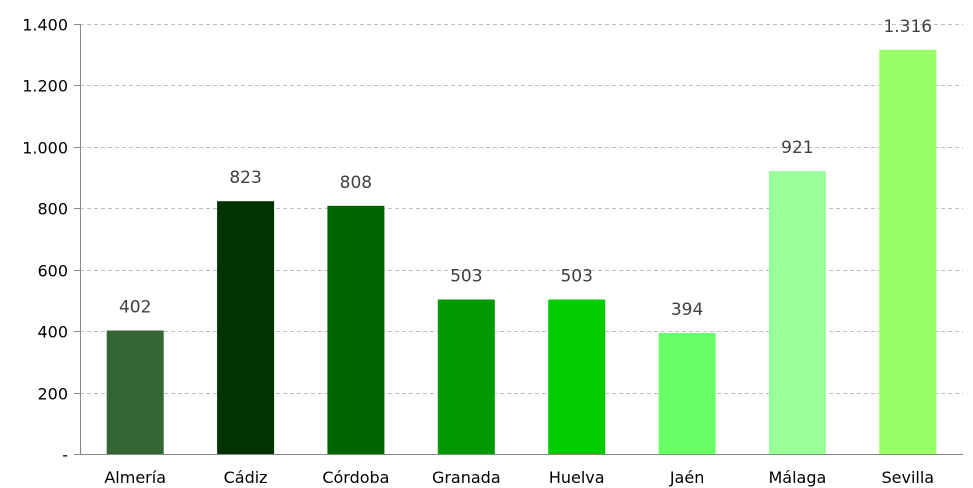 Image resolution: width=973 pixels, height=488 pixels. What do you see at coordinates (45, 86) in the screenshot?
I see `y-tick-label: 1.200` at bounding box center [45, 86].